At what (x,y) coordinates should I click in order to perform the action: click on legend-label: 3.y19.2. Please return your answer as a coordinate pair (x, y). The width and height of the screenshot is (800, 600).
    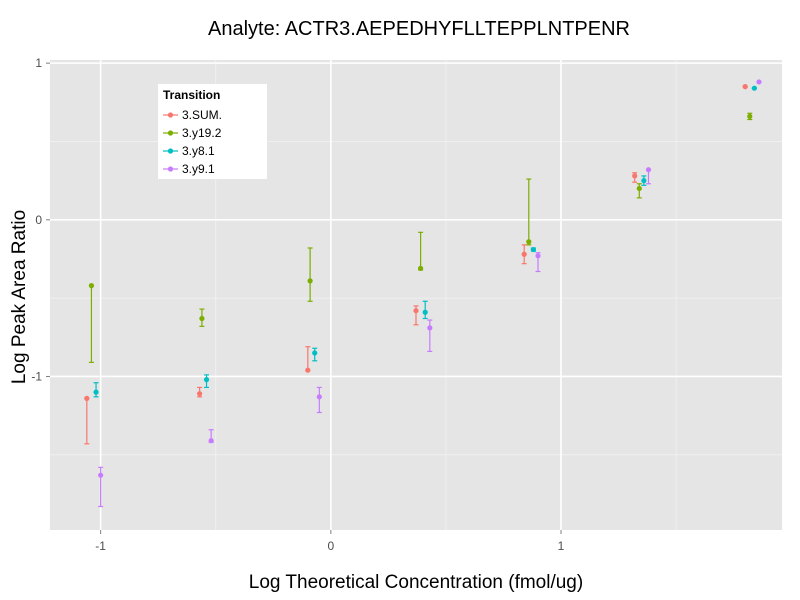
    Looking at the image, I should click on (202, 133).